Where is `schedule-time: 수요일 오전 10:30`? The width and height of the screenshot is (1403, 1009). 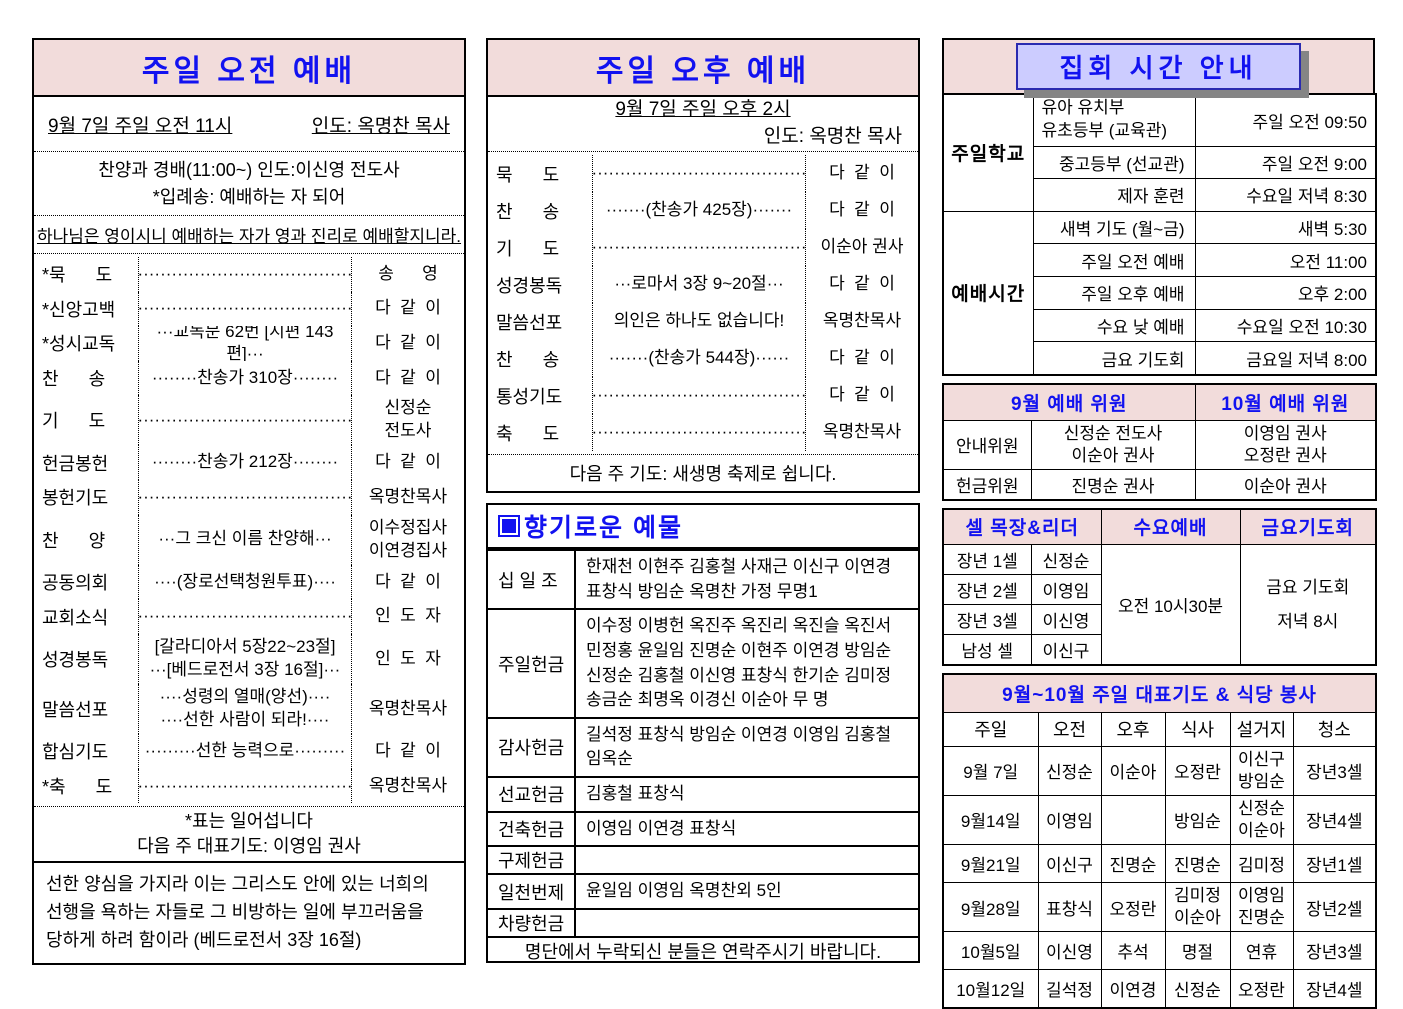
schedule-time: 수요일 오전 10:30 is located at coordinates (1285, 325).